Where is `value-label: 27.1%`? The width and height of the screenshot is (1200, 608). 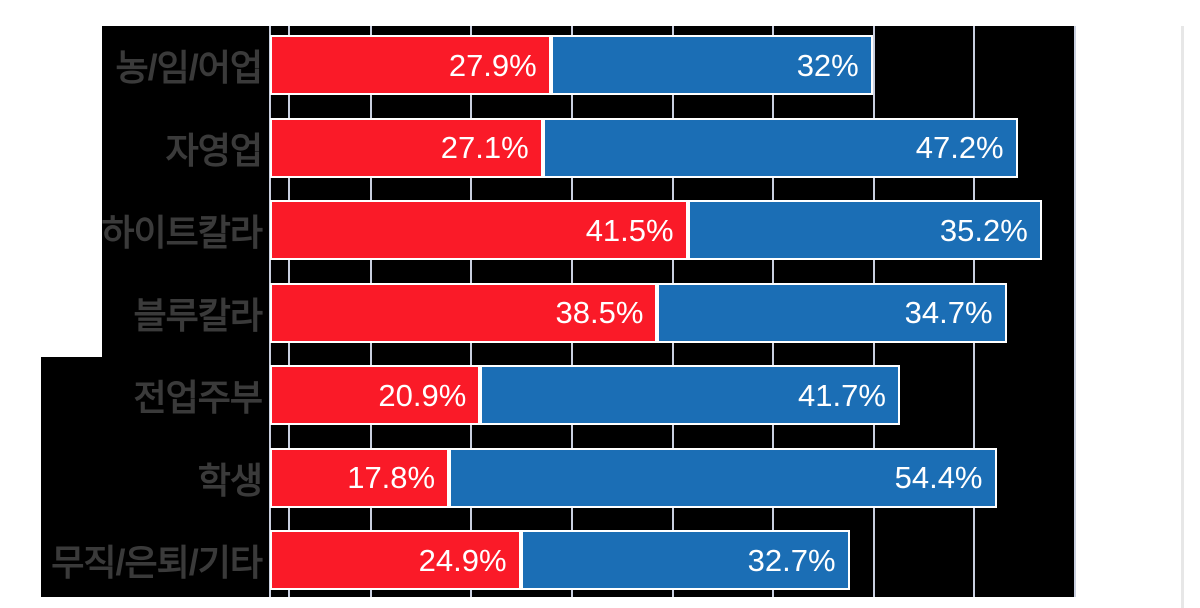
value-label: 27.1% is located at coordinates (484, 147).